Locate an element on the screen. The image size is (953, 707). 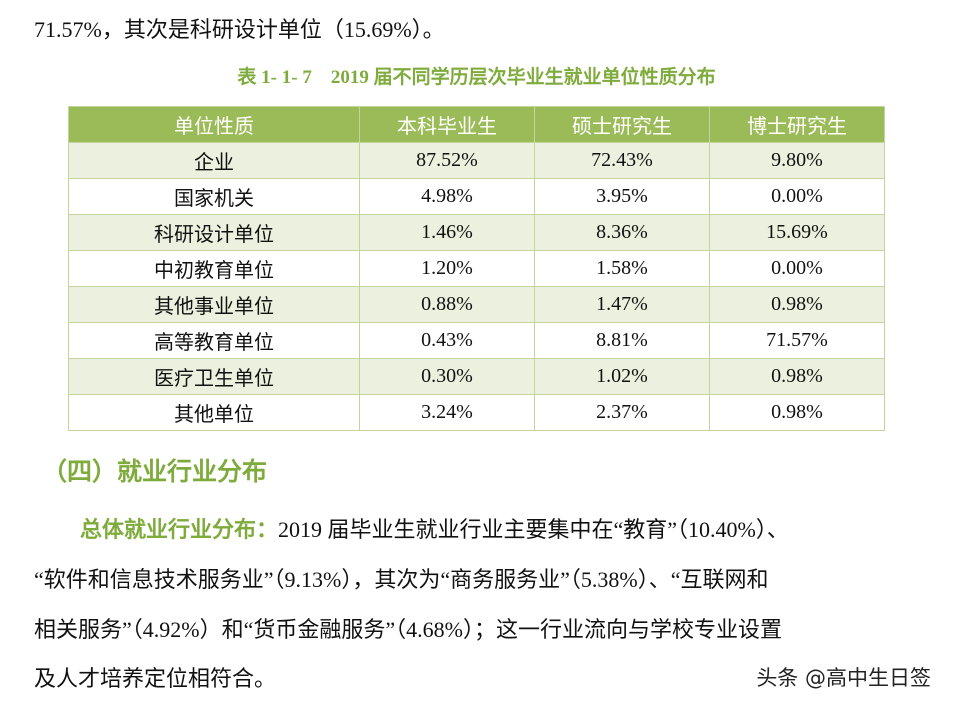
table-row: 科研设计单位 1.46% 8.36% 15.69% is located at coordinates (476, 232).